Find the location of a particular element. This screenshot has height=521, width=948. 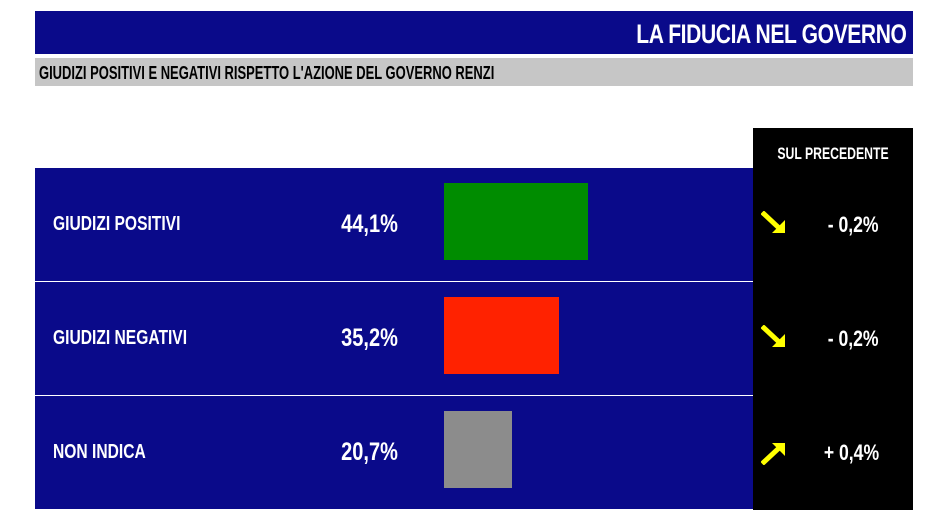

change-cell: + 0,4% is located at coordinates (833, 452).